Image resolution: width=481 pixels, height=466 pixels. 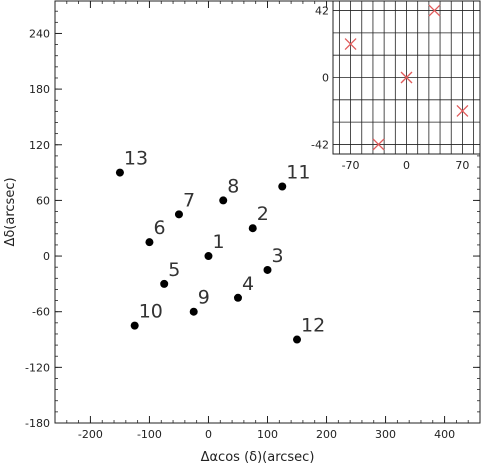 I want to click on y-tick-label: 180, so click(x=39, y=89).